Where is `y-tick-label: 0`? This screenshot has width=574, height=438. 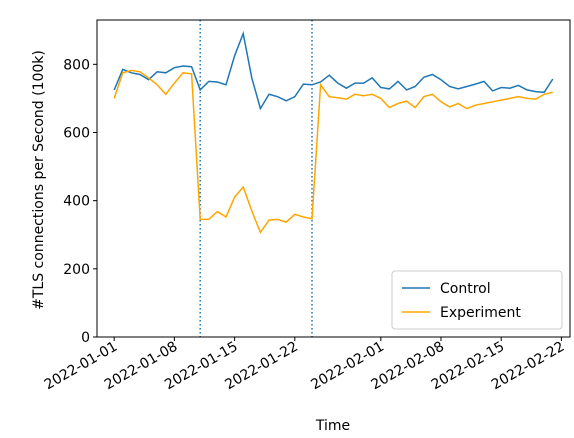
y-tick-label: 0 is located at coordinates (85, 338).